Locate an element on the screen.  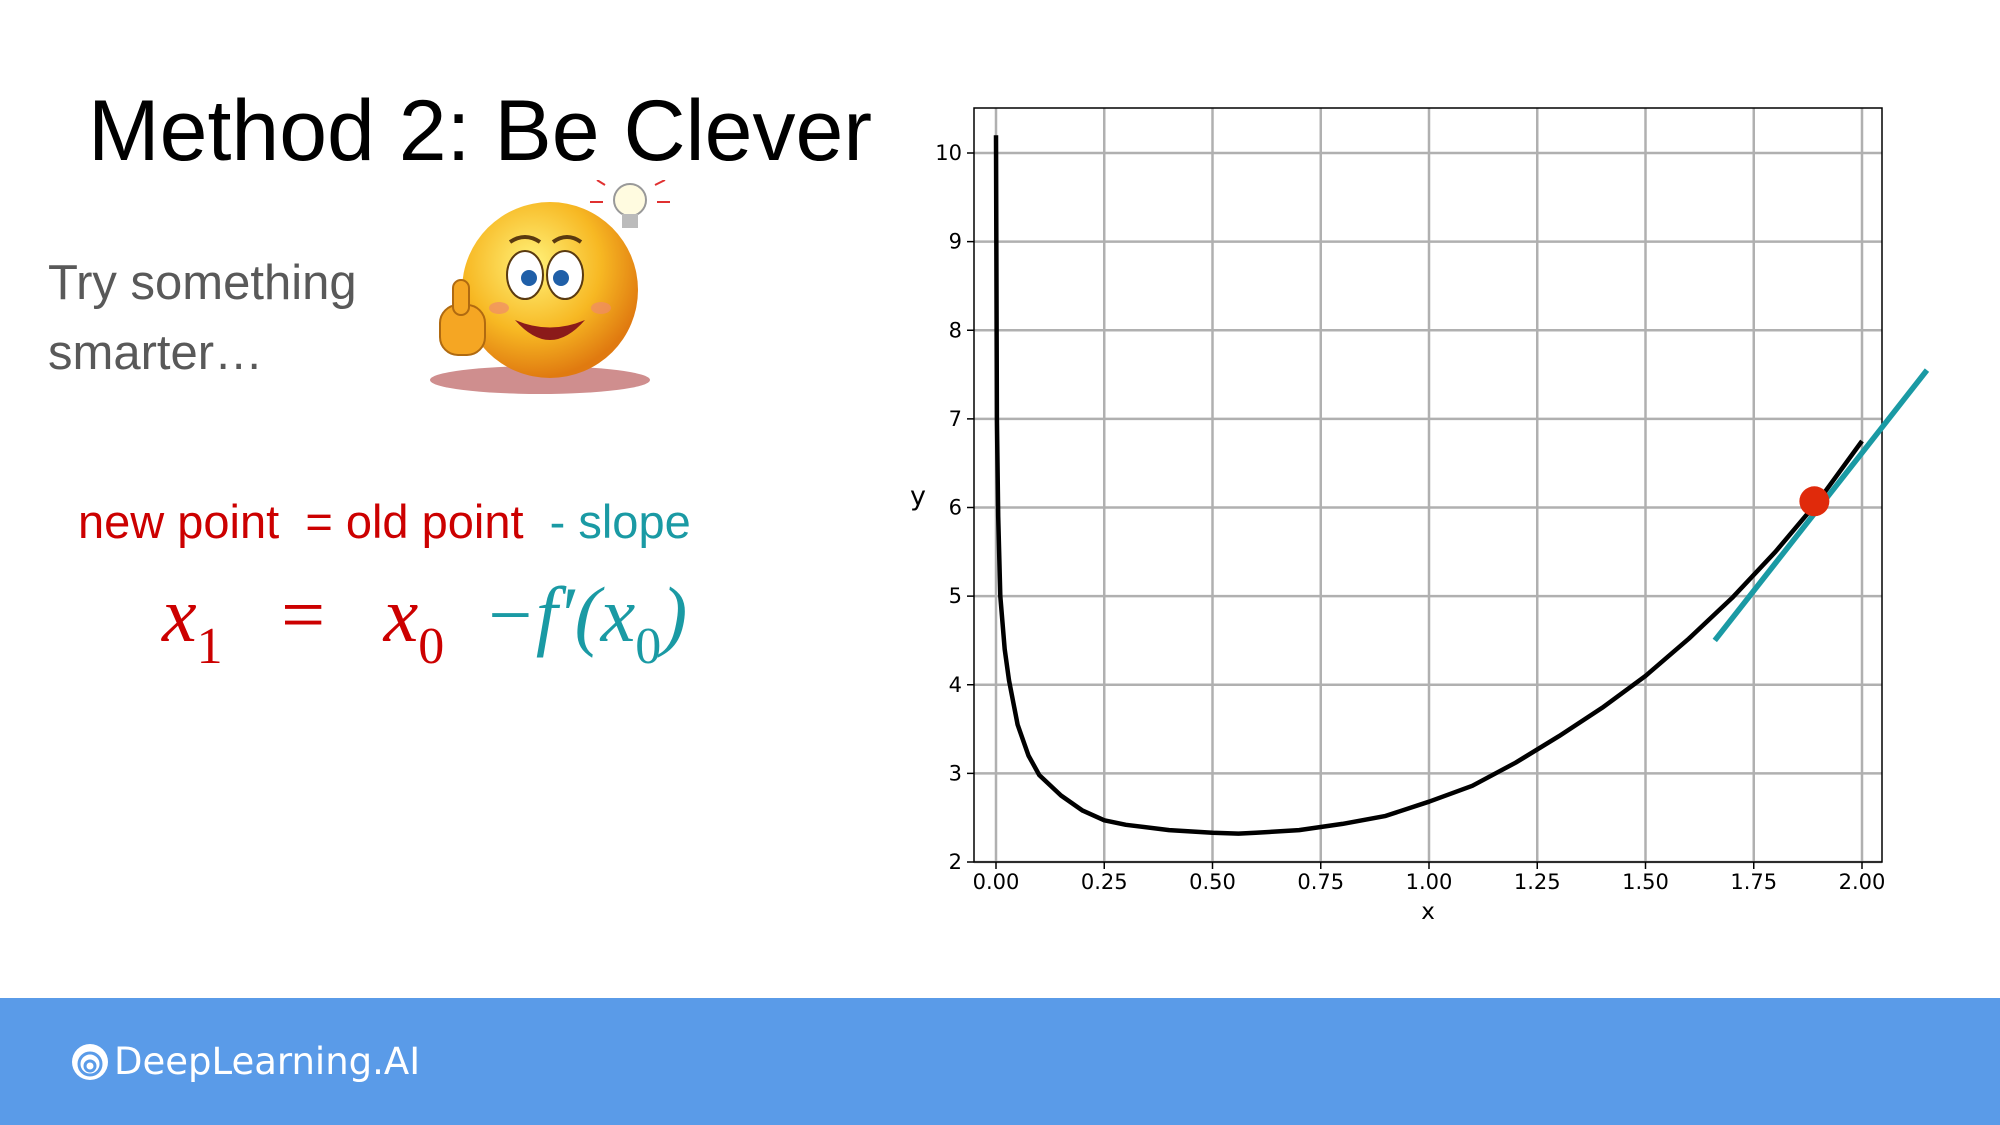
x-tick-label: 0.50 is located at coordinates (1212, 882).